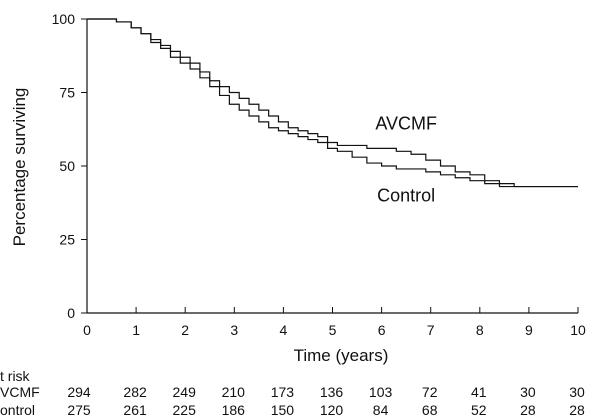 The image size is (591, 416). Describe the element at coordinates (136, 330) in the screenshot. I see `x-tick-label: 1` at that location.